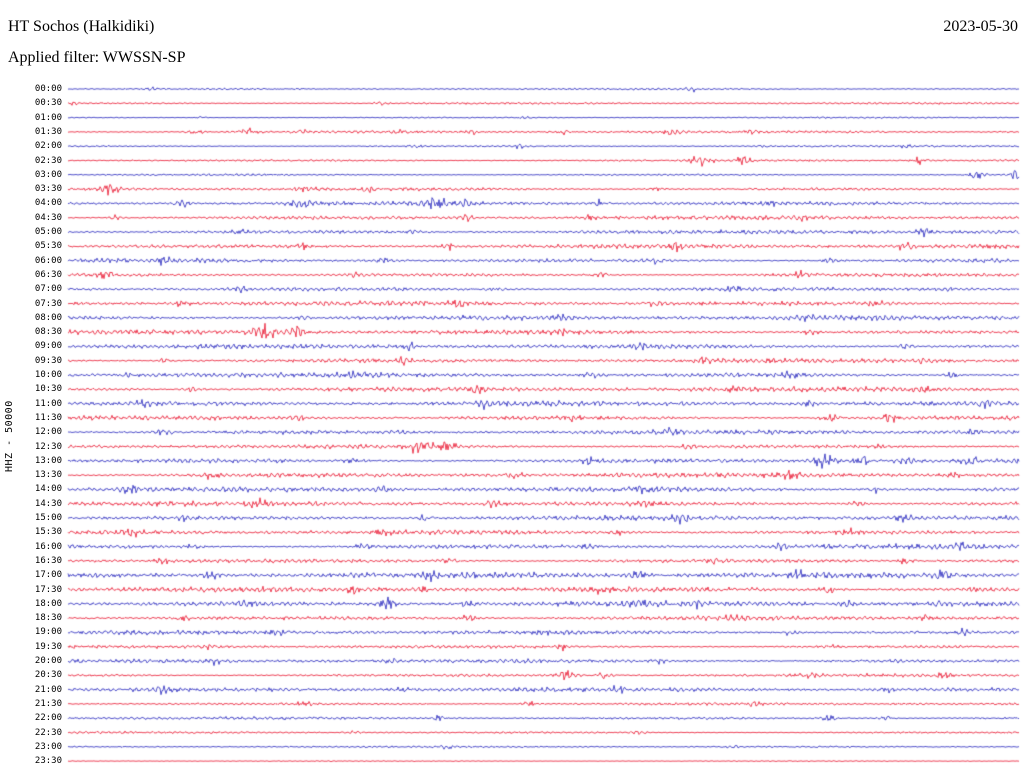 The image size is (1024, 780). I want to click on time-label: 19:30, so click(48, 646).